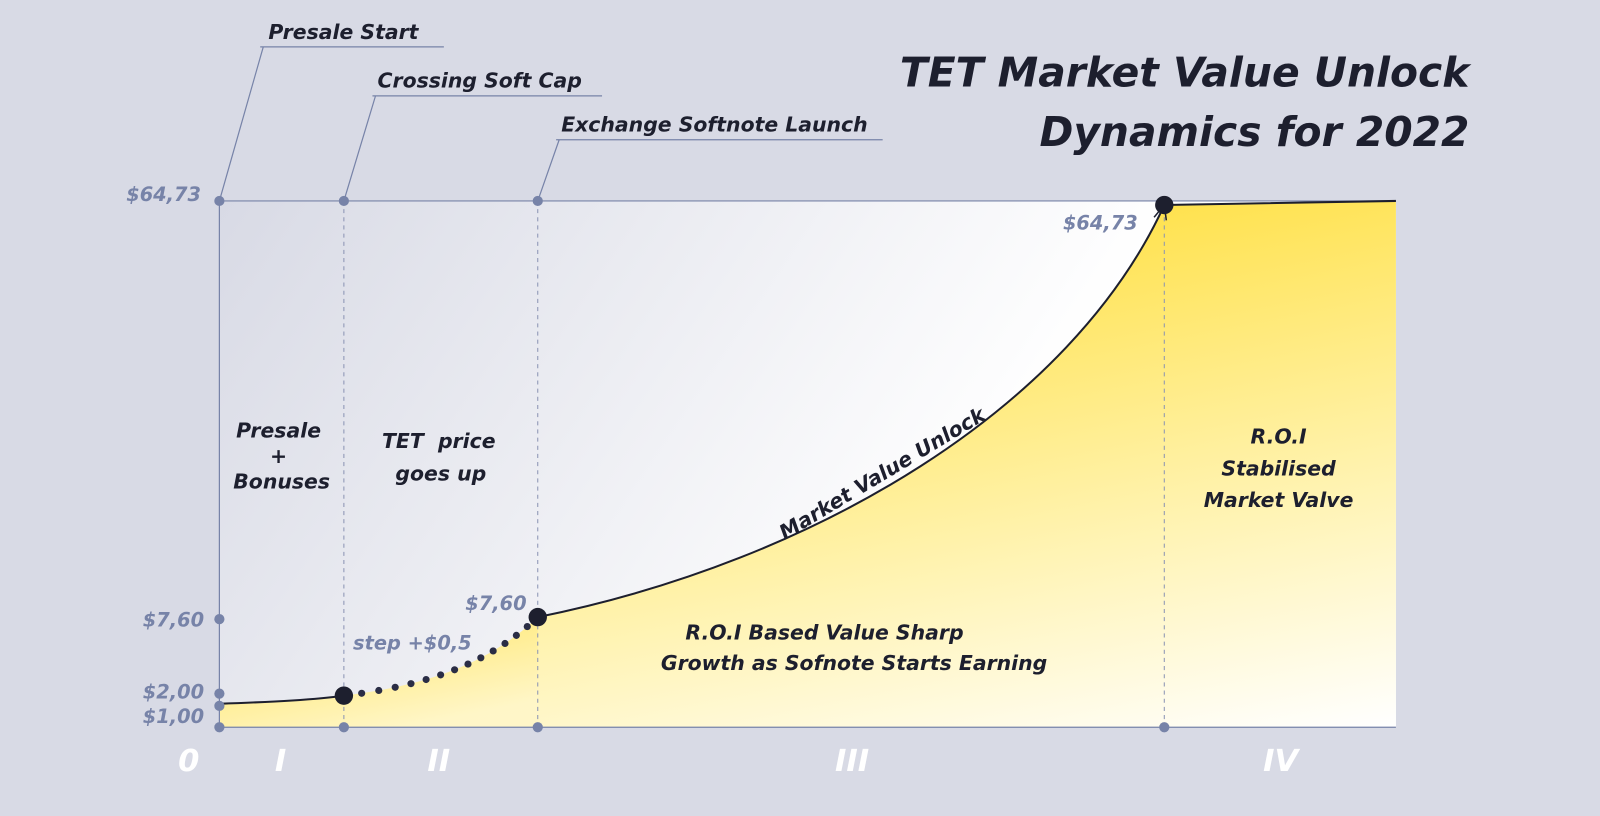 This screenshot has height=816, width=1600. Describe the element at coordinates (173, 692) in the screenshot. I see `y-label: $2,00` at that location.